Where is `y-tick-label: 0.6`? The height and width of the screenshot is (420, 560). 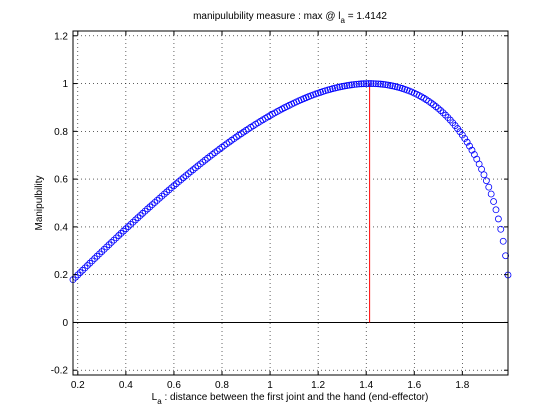
y-tick-label: 0.6 is located at coordinates (61, 180).